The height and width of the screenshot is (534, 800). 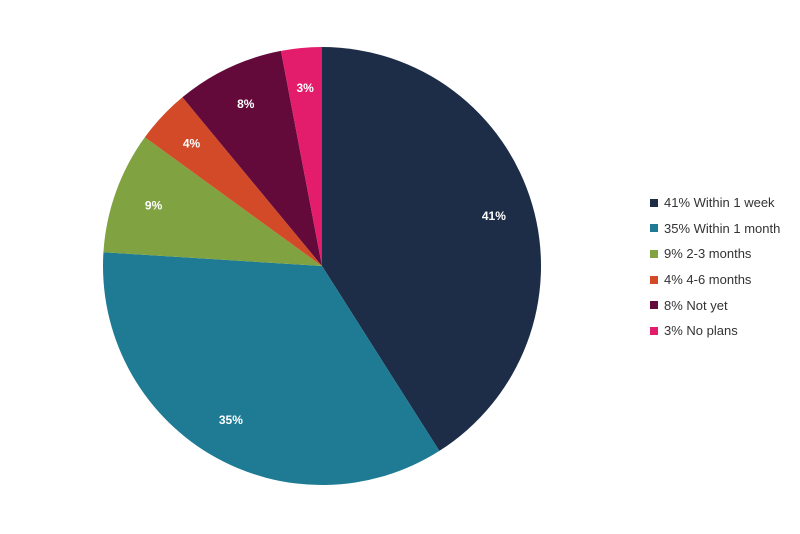 What do you see at coordinates (213, 201) in the screenshot?
I see `pie-slice-2-3-months` at bounding box center [213, 201].